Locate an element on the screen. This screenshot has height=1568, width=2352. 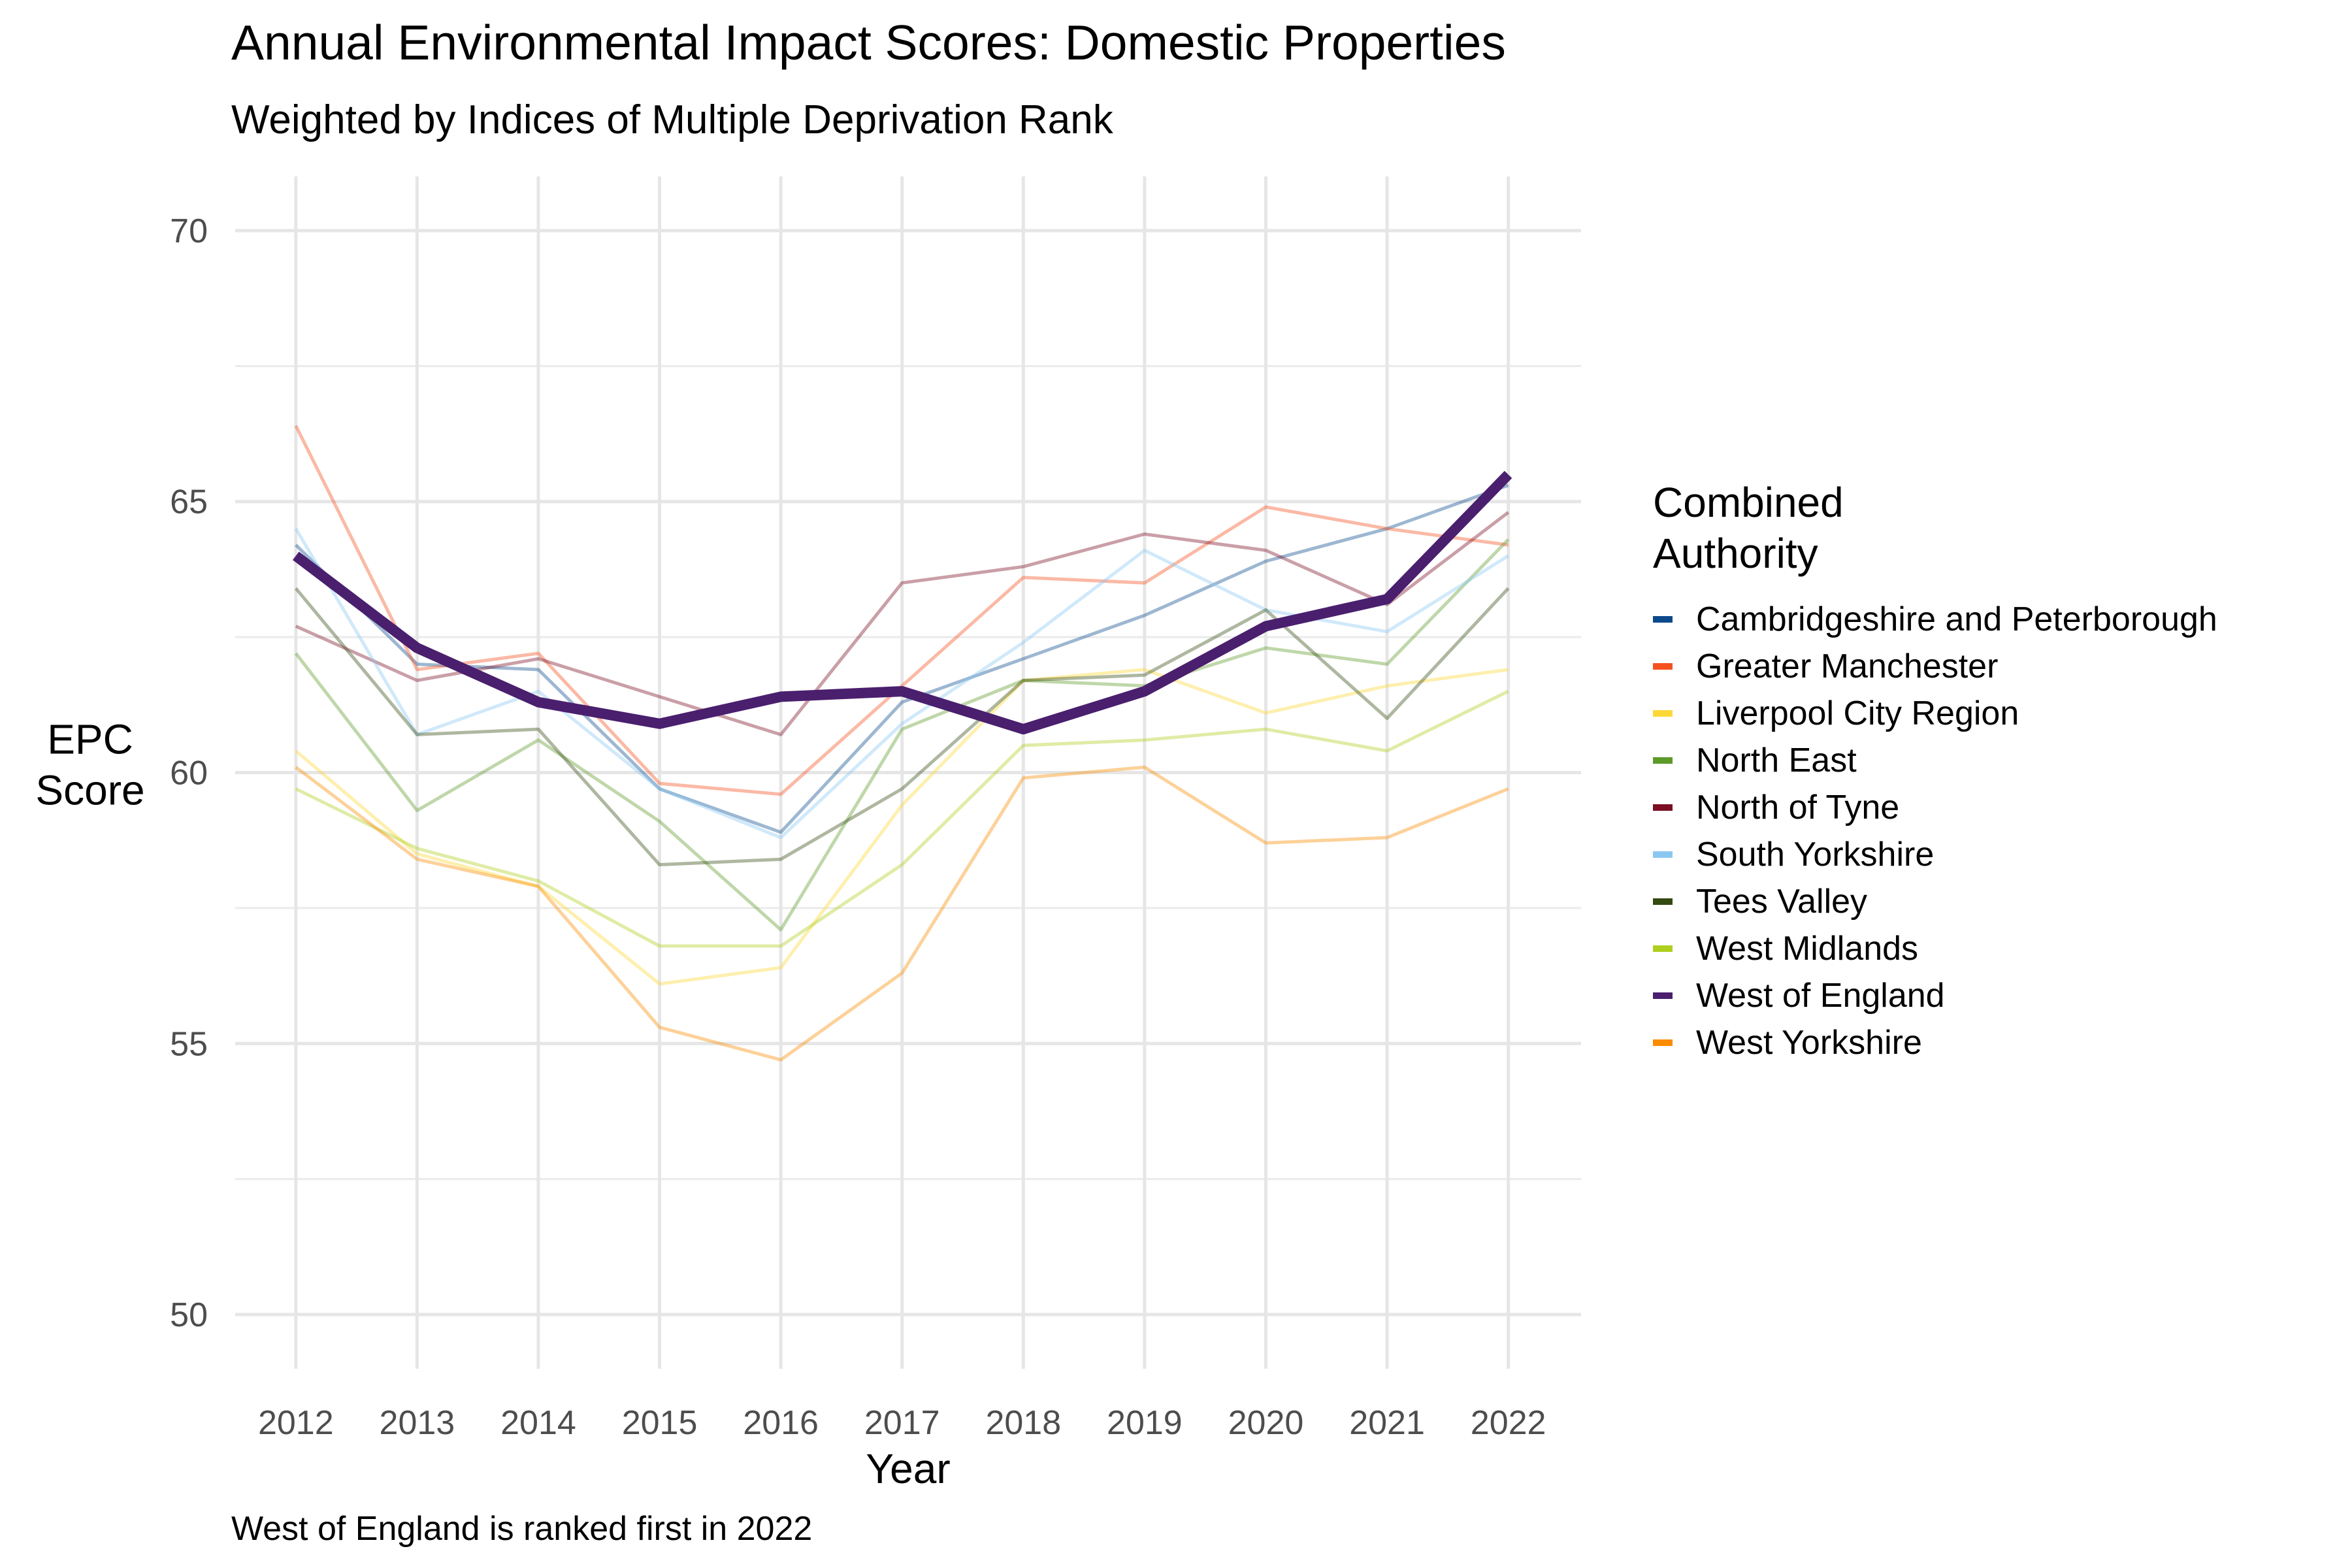
series-line-west-of-england is located at coordinates (902, 602).